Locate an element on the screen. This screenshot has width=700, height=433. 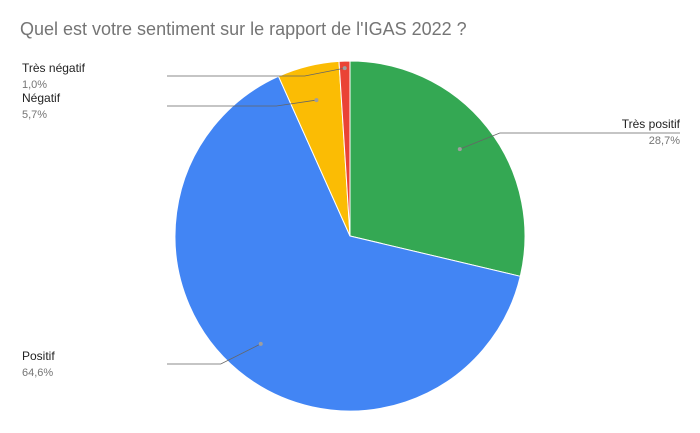
pie-slice-tres-positif is located at coordinates (437, 168).